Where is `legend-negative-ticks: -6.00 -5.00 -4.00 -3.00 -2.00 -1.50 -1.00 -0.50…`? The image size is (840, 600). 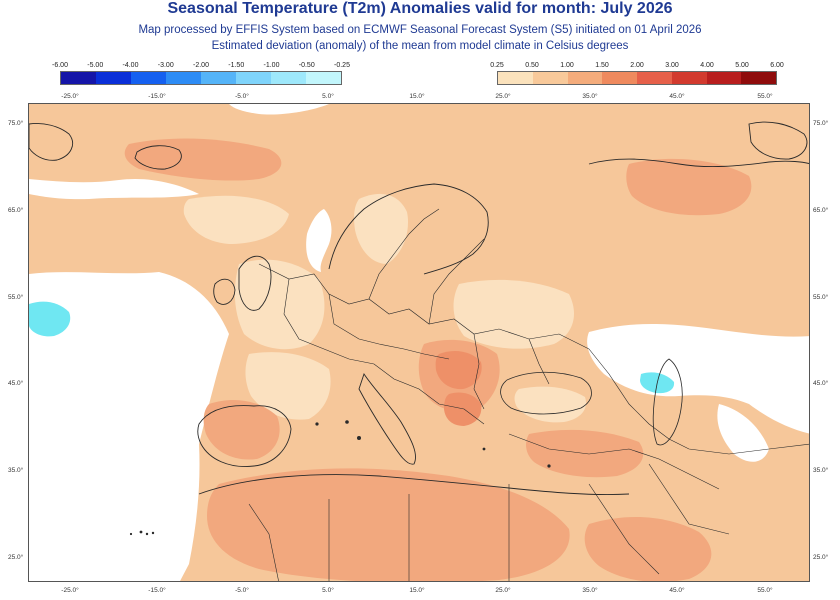
legend-negative-ticks: -6.00 -5.00 -4.00 -3.00 -2.00 -1.50 -1.00 -0.50… is located at coordinates (201, 67).